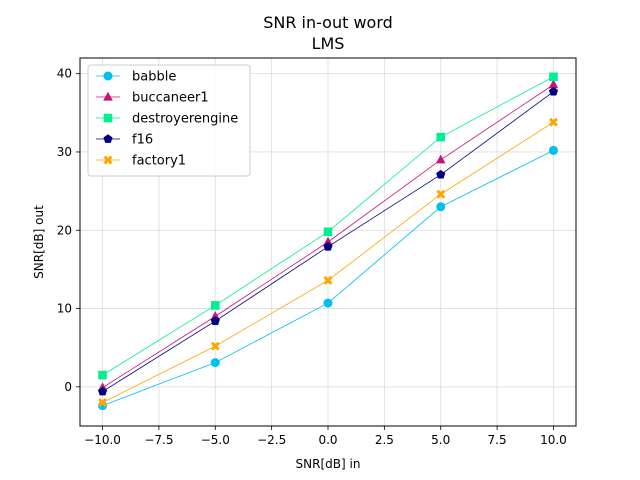 The width and height of the screenshot is (640, 480). Describe the element at coordinates (328, 22) in the screenshot. I see `chart-title: SNR in-out word` at that location.